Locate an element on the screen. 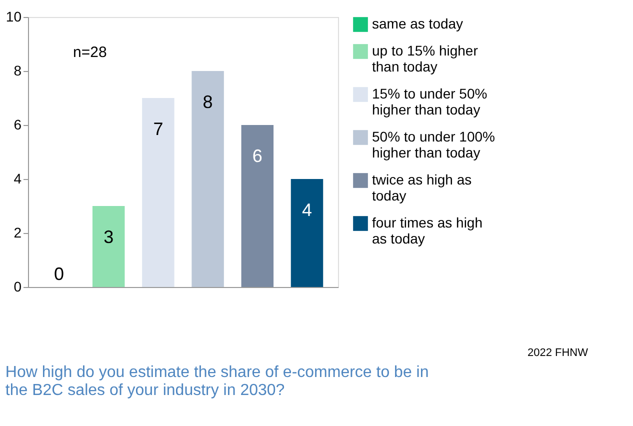 This screenshot has width=633, height=426. data-label: 0 is located at coordinates (59, 274).